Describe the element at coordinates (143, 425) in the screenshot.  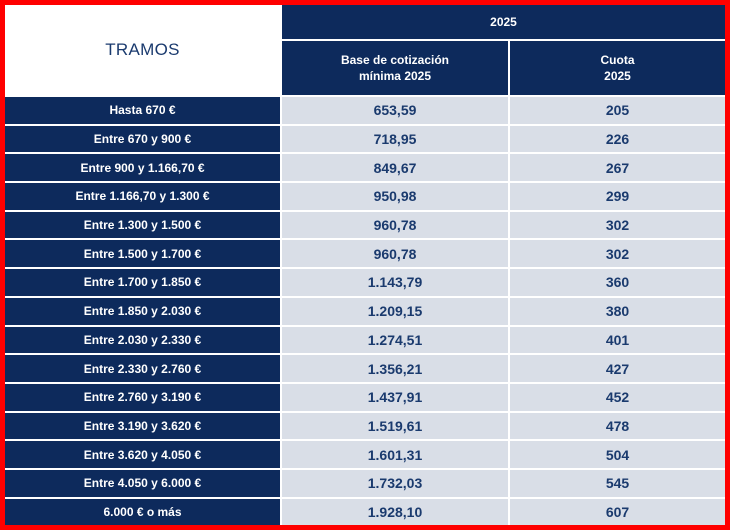
I see `tramo-cell: Entre 3.190 y 3.620 €` at that location.